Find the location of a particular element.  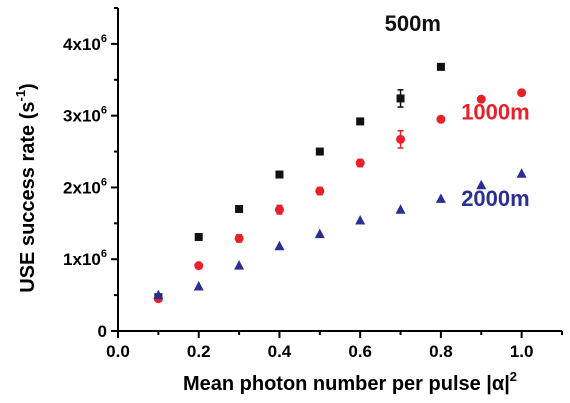

x-tick-label: 0.6 is located at coordinates (360, 351).